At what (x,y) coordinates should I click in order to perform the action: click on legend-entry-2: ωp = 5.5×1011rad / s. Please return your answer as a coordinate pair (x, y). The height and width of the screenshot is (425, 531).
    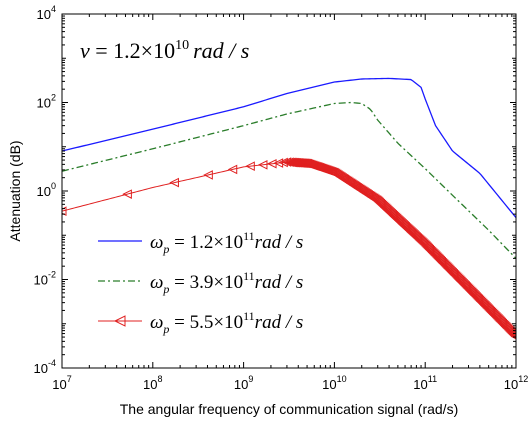
    Looking at the image, I should click on (200, 322).